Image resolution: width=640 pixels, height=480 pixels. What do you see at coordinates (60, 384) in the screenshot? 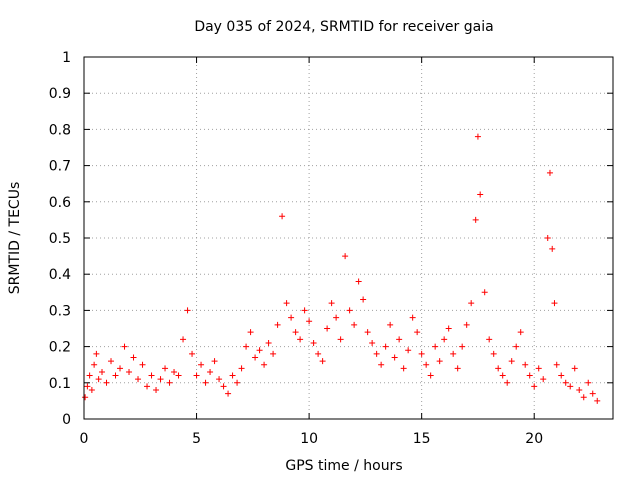
I see `y-tick-label: 0.1` at bounding box center [60, 384].